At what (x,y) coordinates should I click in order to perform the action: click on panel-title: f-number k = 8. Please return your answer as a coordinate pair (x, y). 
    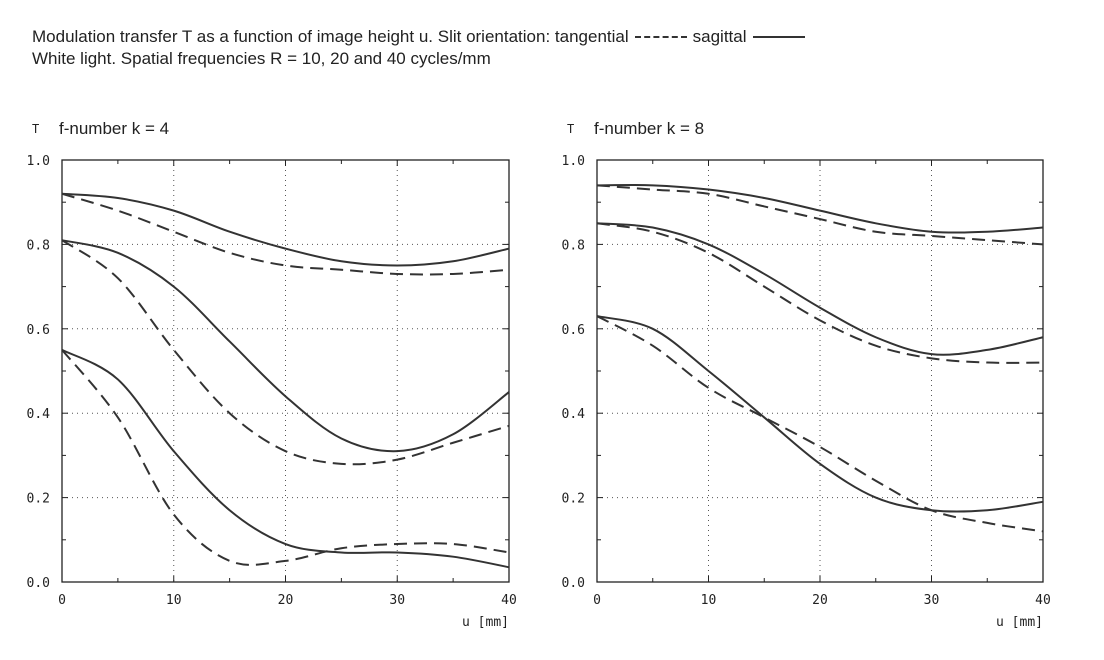
    Looking at the image, I should click on (649, 128).